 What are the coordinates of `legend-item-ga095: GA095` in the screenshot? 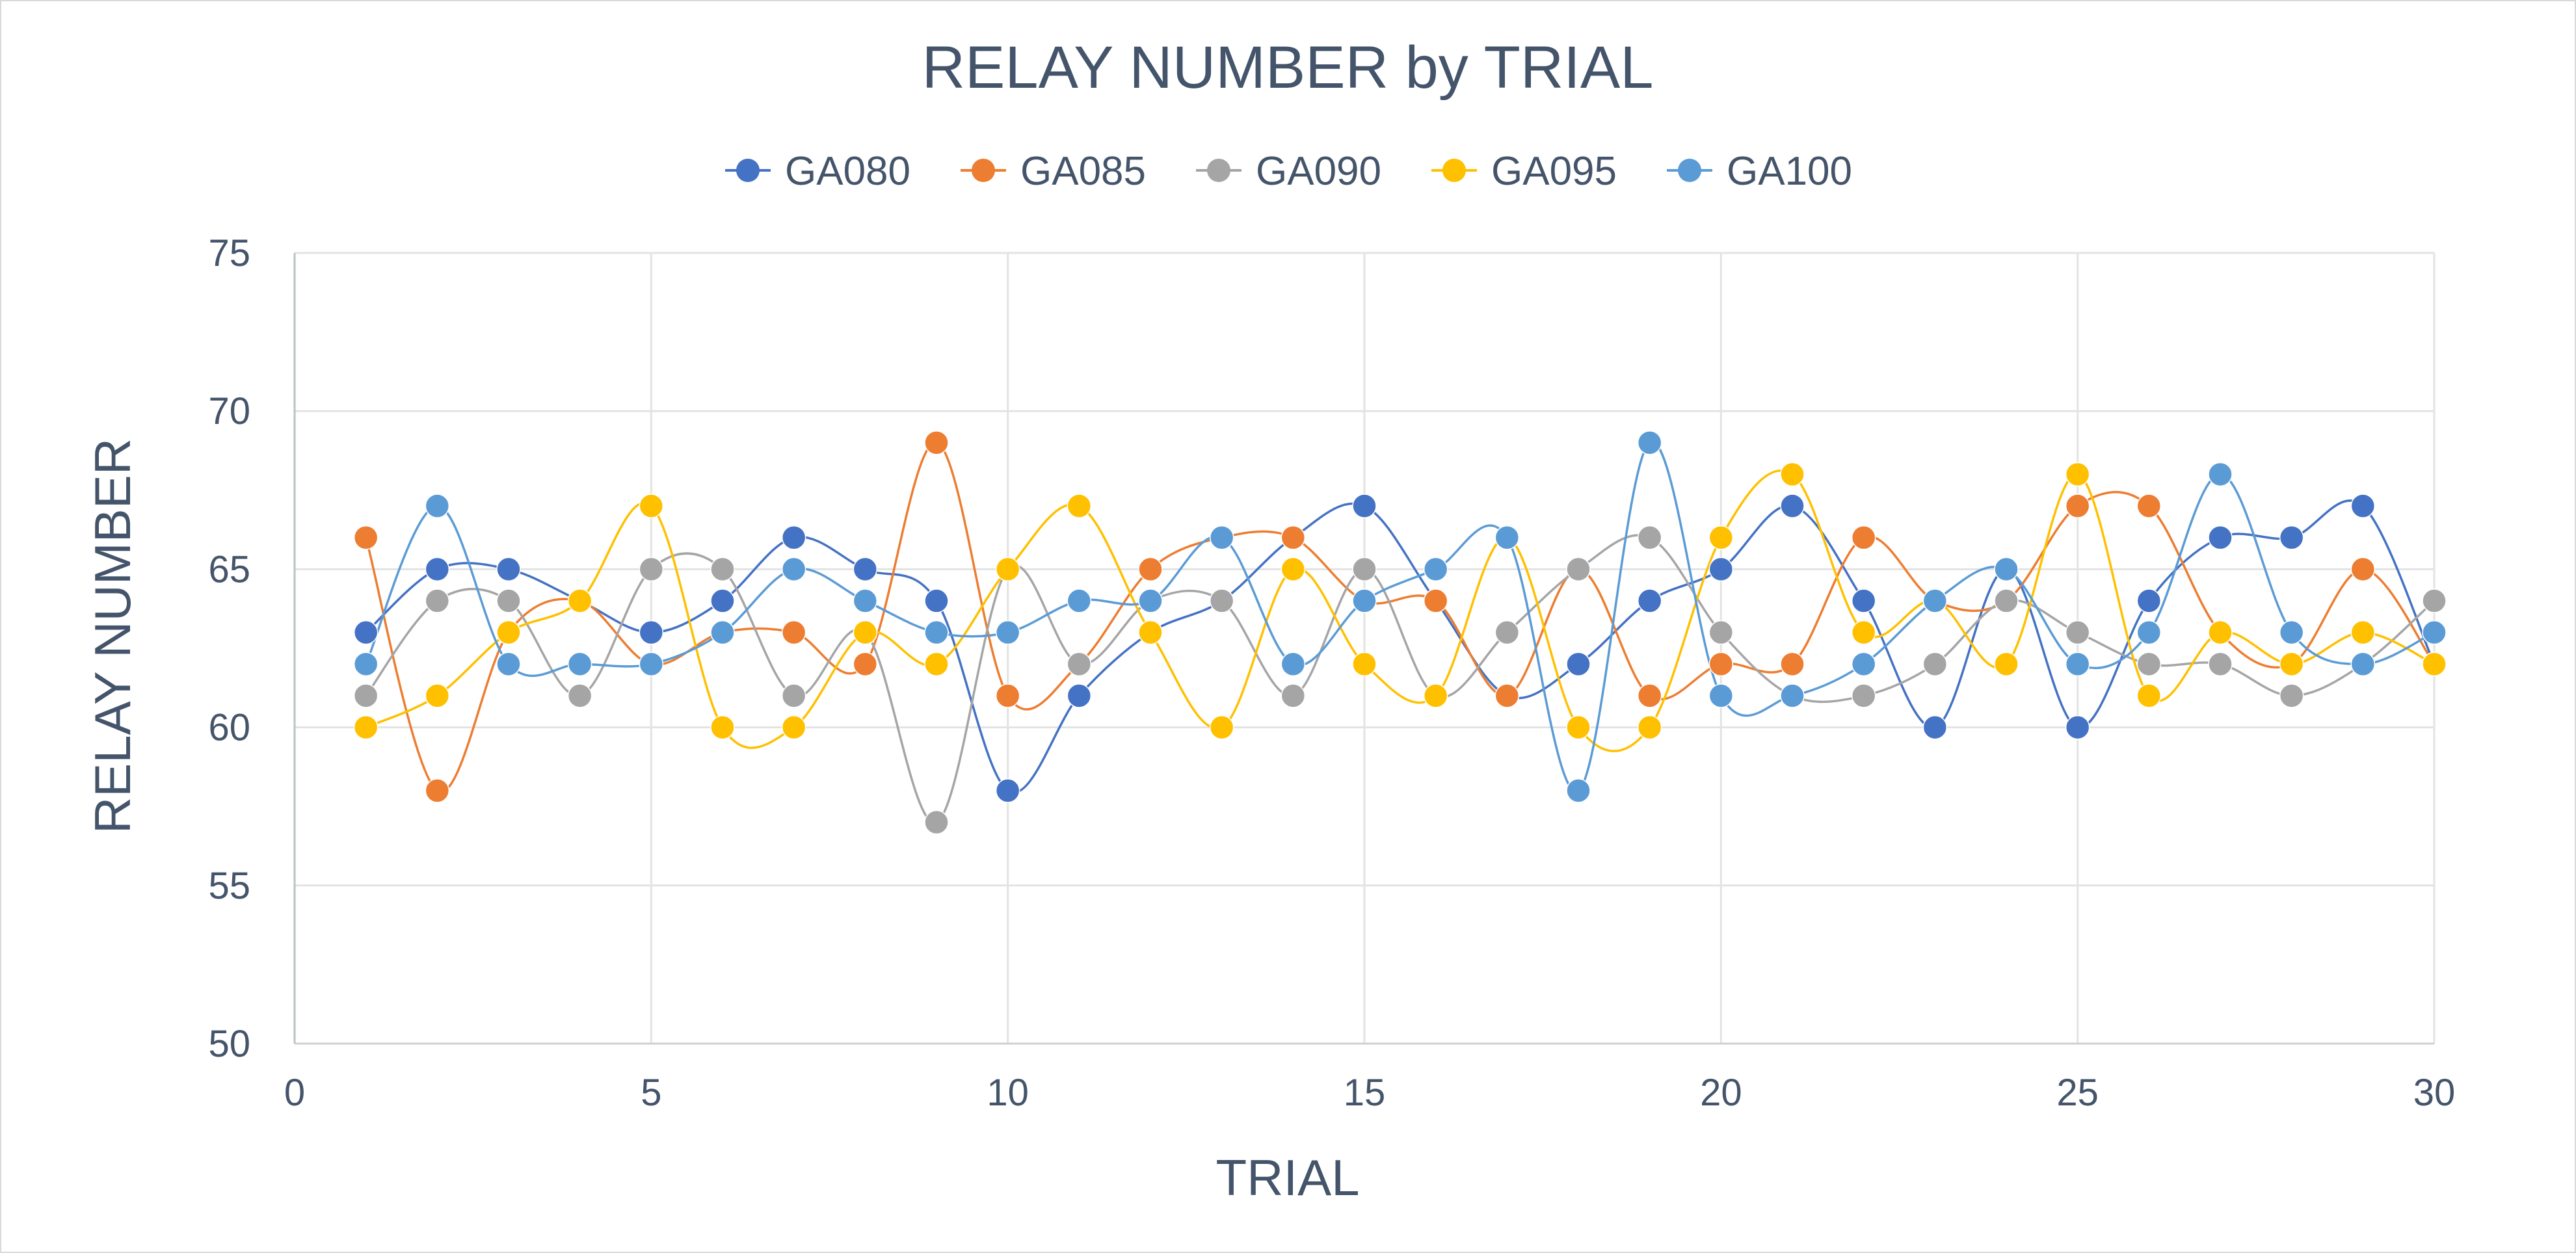 It's located at (1524, 171).